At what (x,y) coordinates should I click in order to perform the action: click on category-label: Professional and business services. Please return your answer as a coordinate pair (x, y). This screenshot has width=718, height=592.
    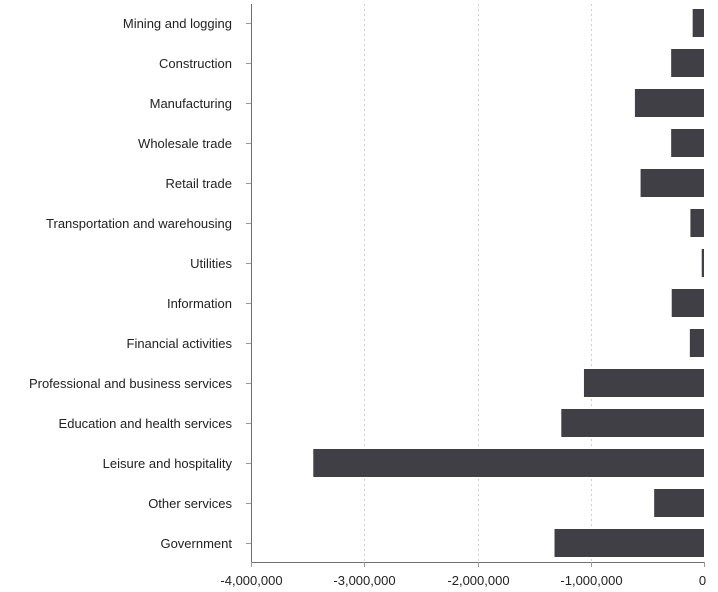
    Looking at the image, I should click on (131, 383).